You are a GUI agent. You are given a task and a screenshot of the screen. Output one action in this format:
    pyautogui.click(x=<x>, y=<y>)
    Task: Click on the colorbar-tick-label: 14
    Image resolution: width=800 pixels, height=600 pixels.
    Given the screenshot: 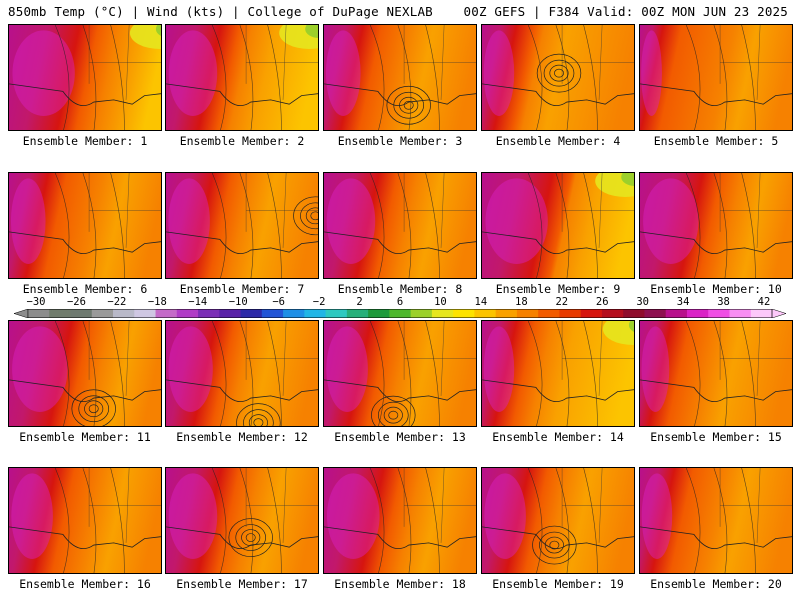 What is the action you would take?
    pyautogui.click(x=481, y=302)
    